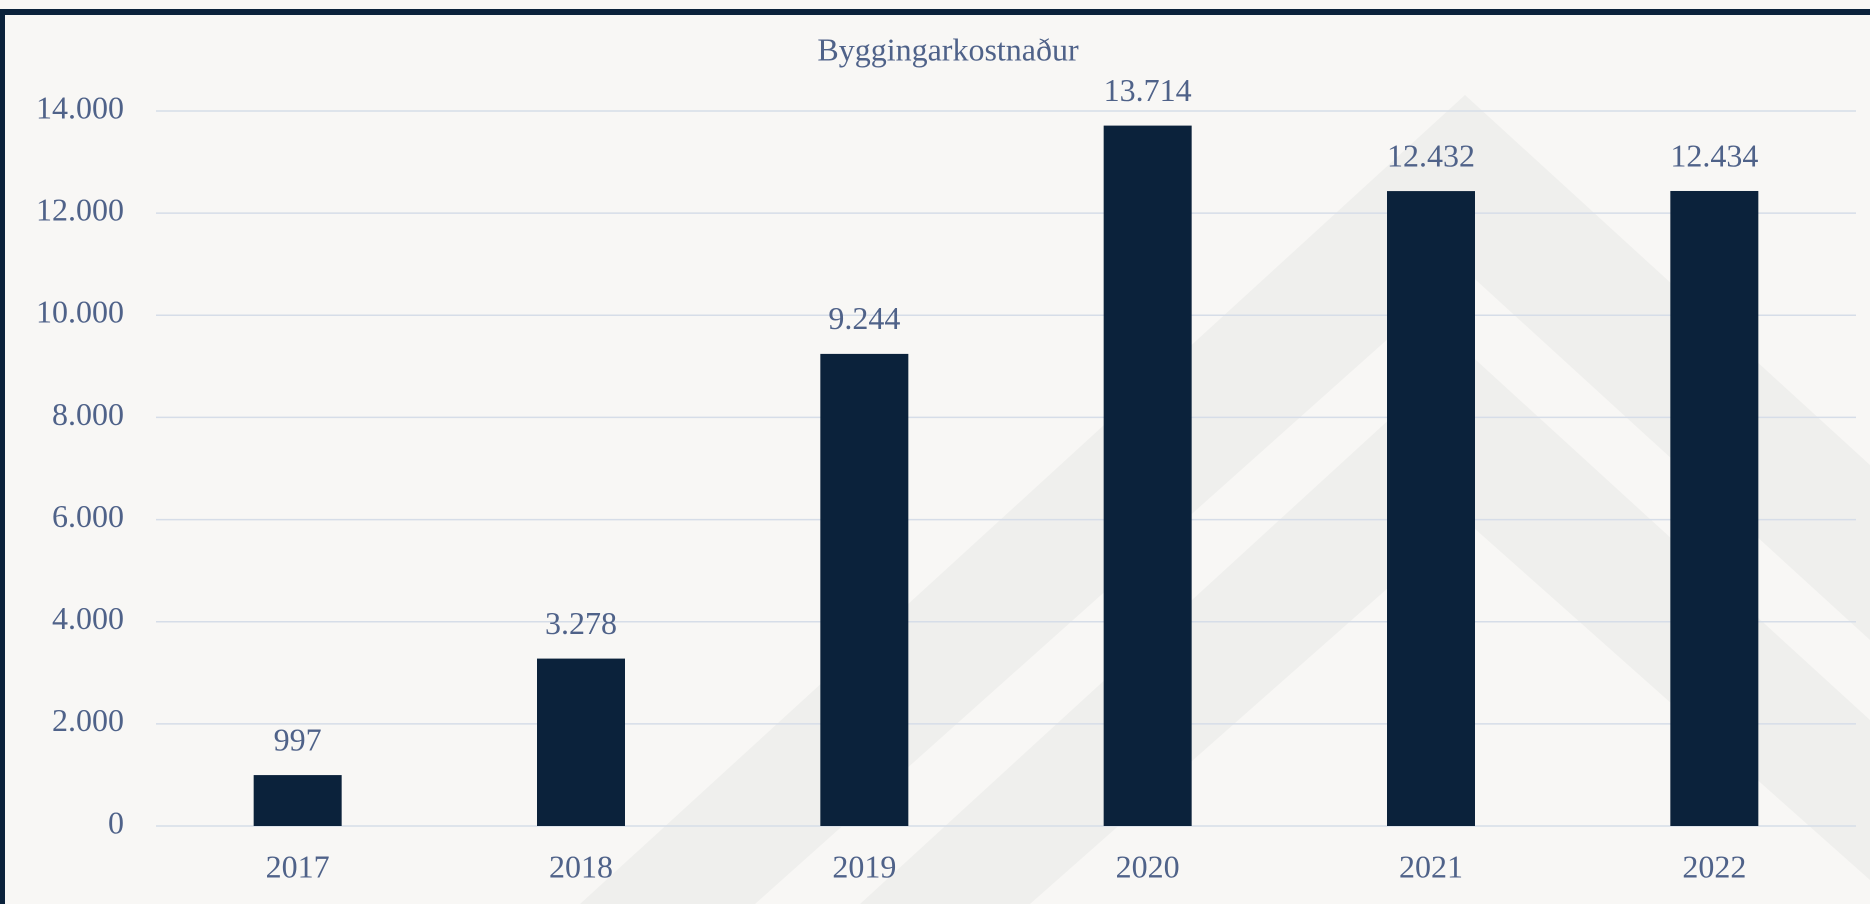 The width and height of the screenshot is (1870, 904). I want to click on x-tick-label: 2022, so click(1714, 866).